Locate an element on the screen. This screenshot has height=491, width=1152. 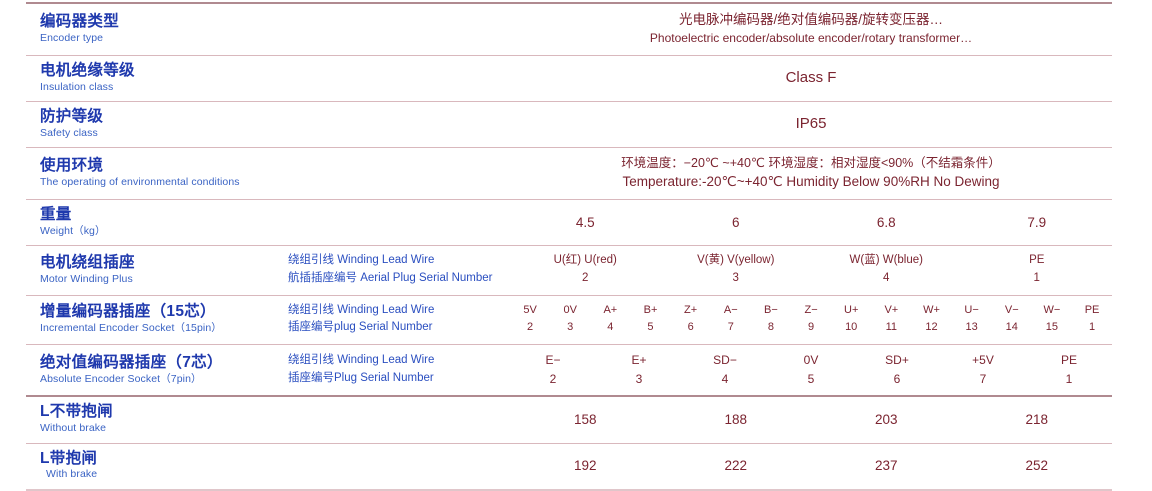
pin-number: 12 is located at coordinates (931, 327).